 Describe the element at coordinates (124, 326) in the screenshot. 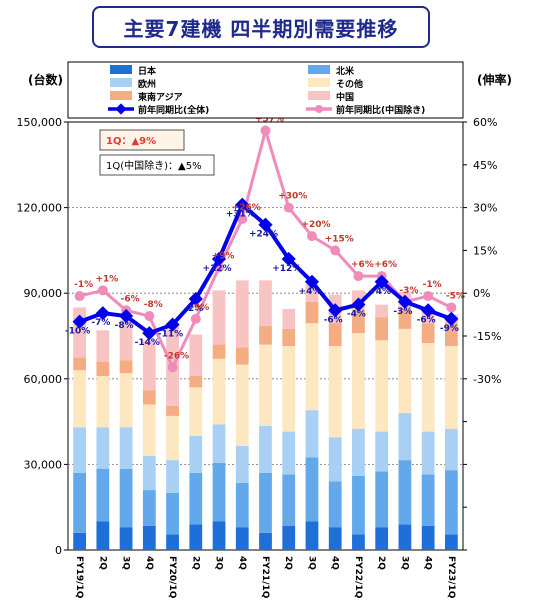

I see `data-label-total: -8%` at that location.